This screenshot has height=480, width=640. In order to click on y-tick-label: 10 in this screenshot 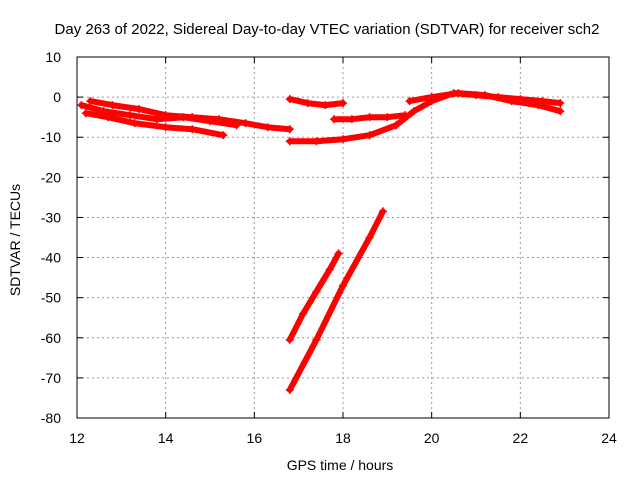, I will do `click(53, 57)`.